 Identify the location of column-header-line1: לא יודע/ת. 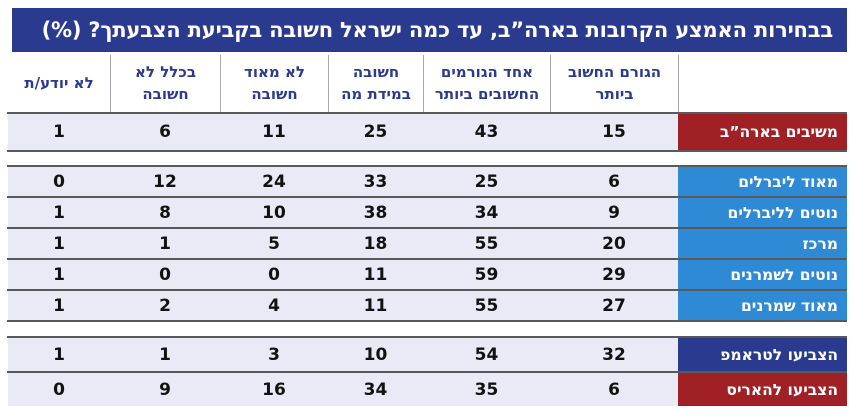
(59, 82).